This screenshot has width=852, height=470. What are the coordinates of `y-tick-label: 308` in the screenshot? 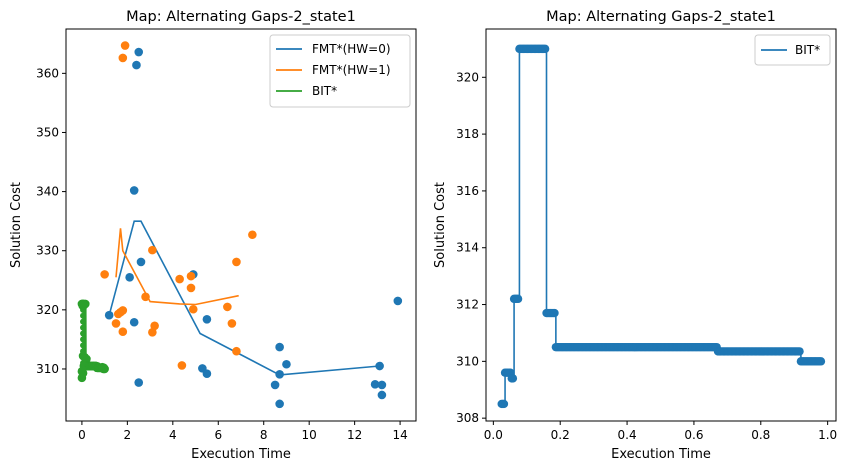 It's located at (467, 418).